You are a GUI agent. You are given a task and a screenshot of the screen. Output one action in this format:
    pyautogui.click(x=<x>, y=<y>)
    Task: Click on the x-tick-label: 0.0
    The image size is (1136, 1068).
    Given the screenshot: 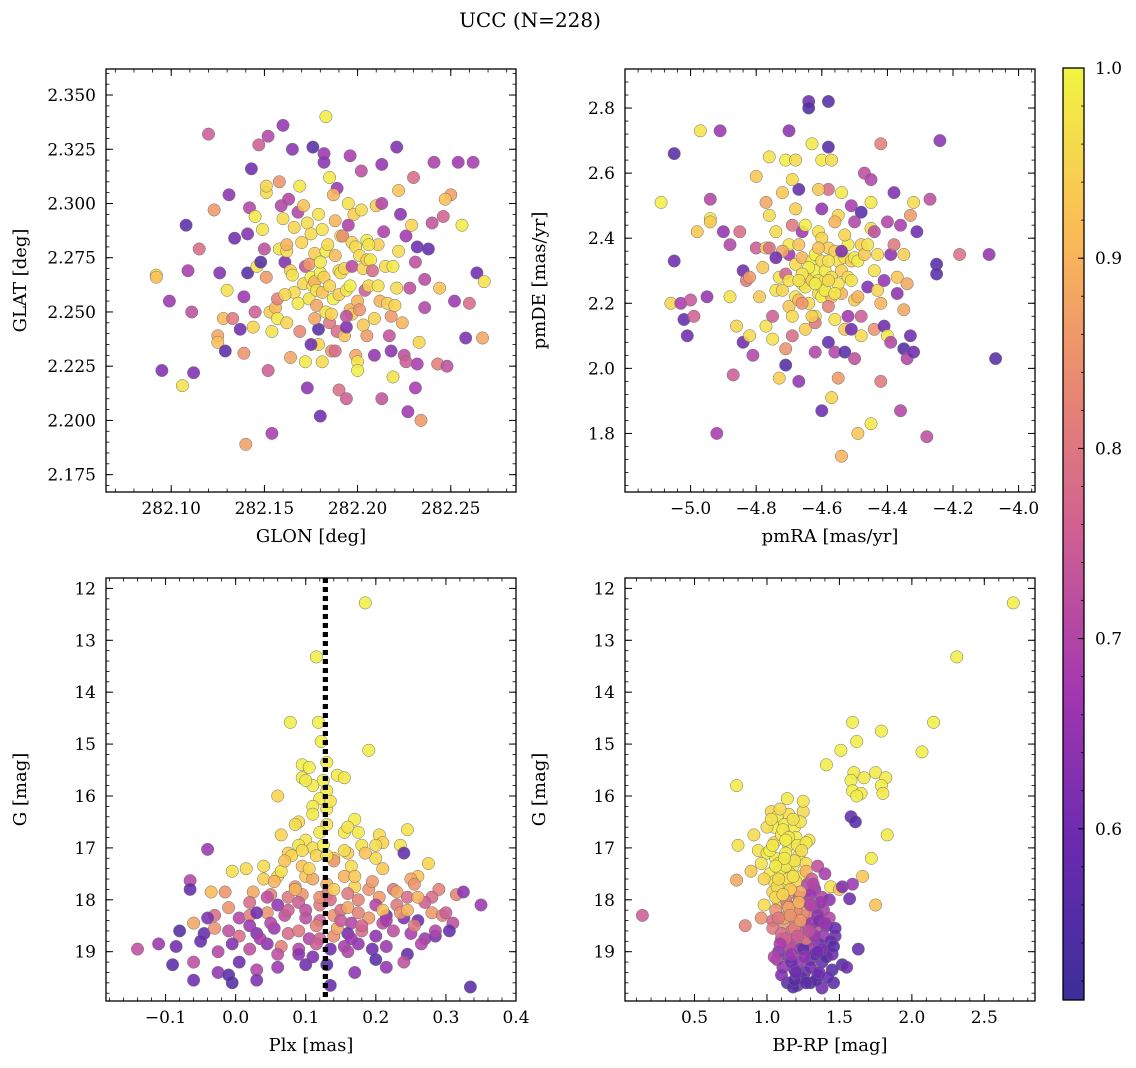 What is the action you would take?
    pyautogui.click(x=235, y=1018)
    